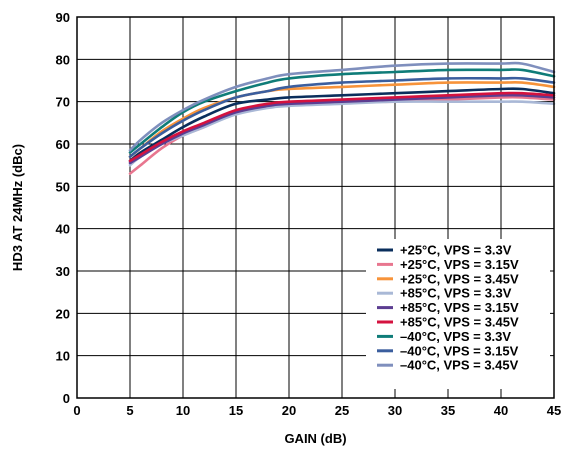  Describe the element at coordinates (63, 271) in the screenshot. I see `y-tick-label: 30` at that location.